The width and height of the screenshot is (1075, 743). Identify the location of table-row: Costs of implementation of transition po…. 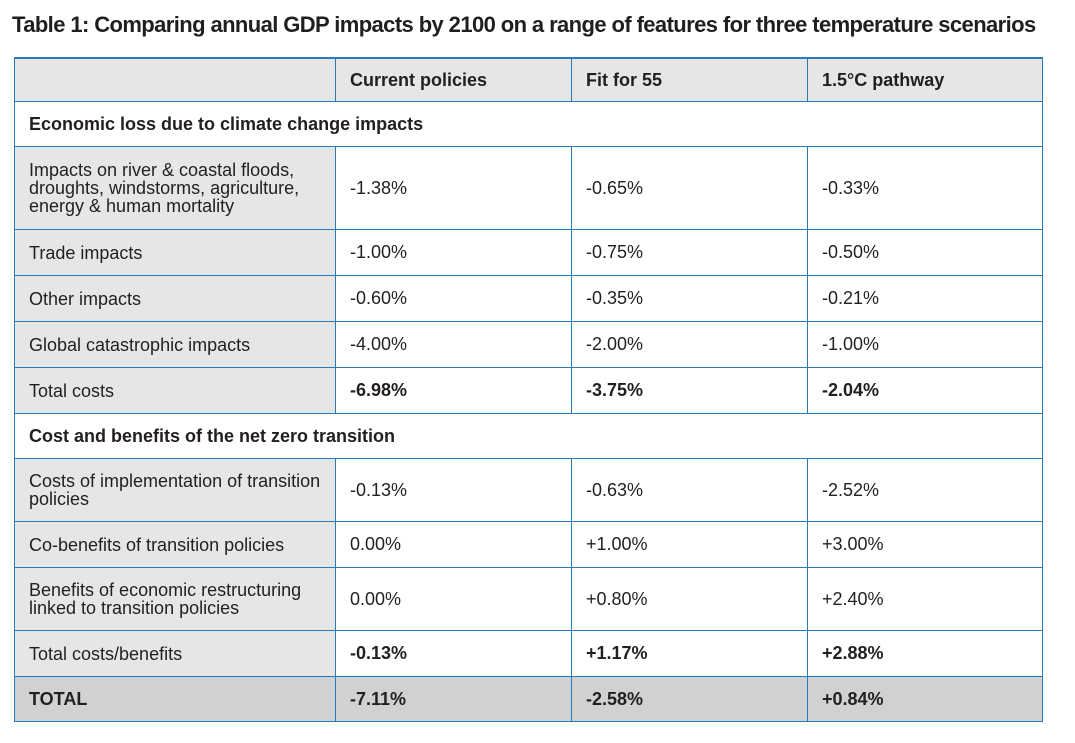
(528, 490).